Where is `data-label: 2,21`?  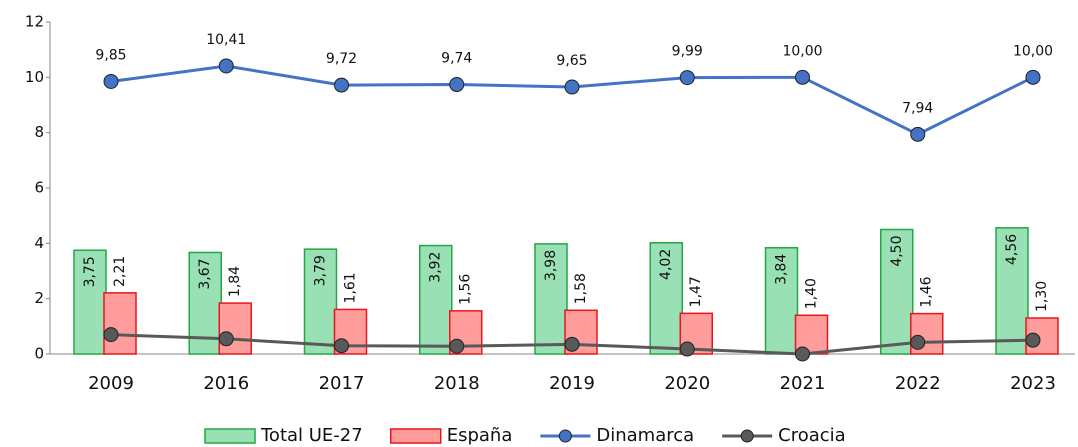
data-label: 2,21 is located at coordinates (120, 271).